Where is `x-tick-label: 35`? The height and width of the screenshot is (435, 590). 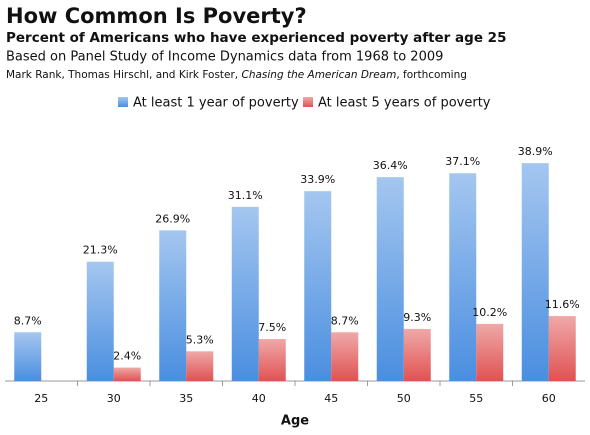 x-tick-label: 35 is located at coordinates (186, 398).